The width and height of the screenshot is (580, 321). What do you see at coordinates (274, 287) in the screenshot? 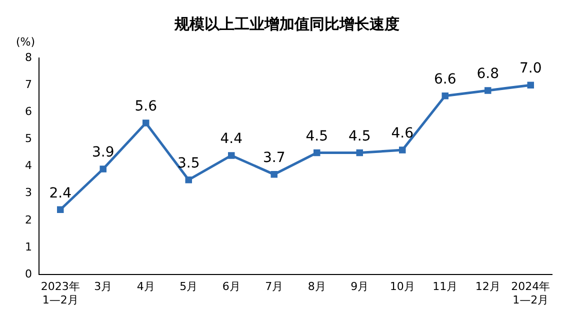
I see `x-tick-label: 7月` at bounding box center [274, 287].